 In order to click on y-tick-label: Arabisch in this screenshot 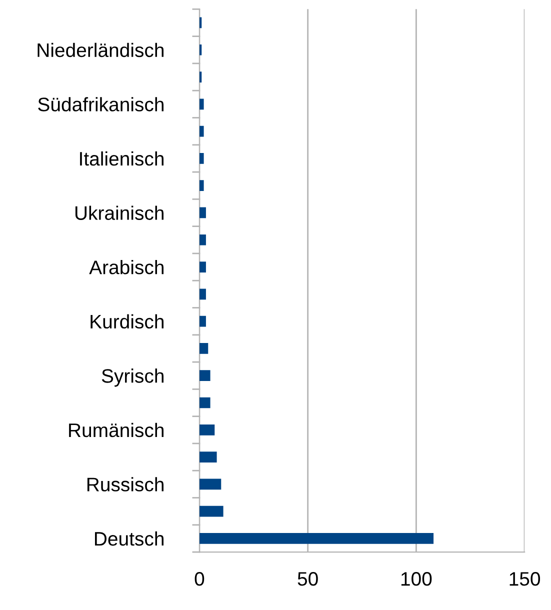, I will do `click(126, 267)`.